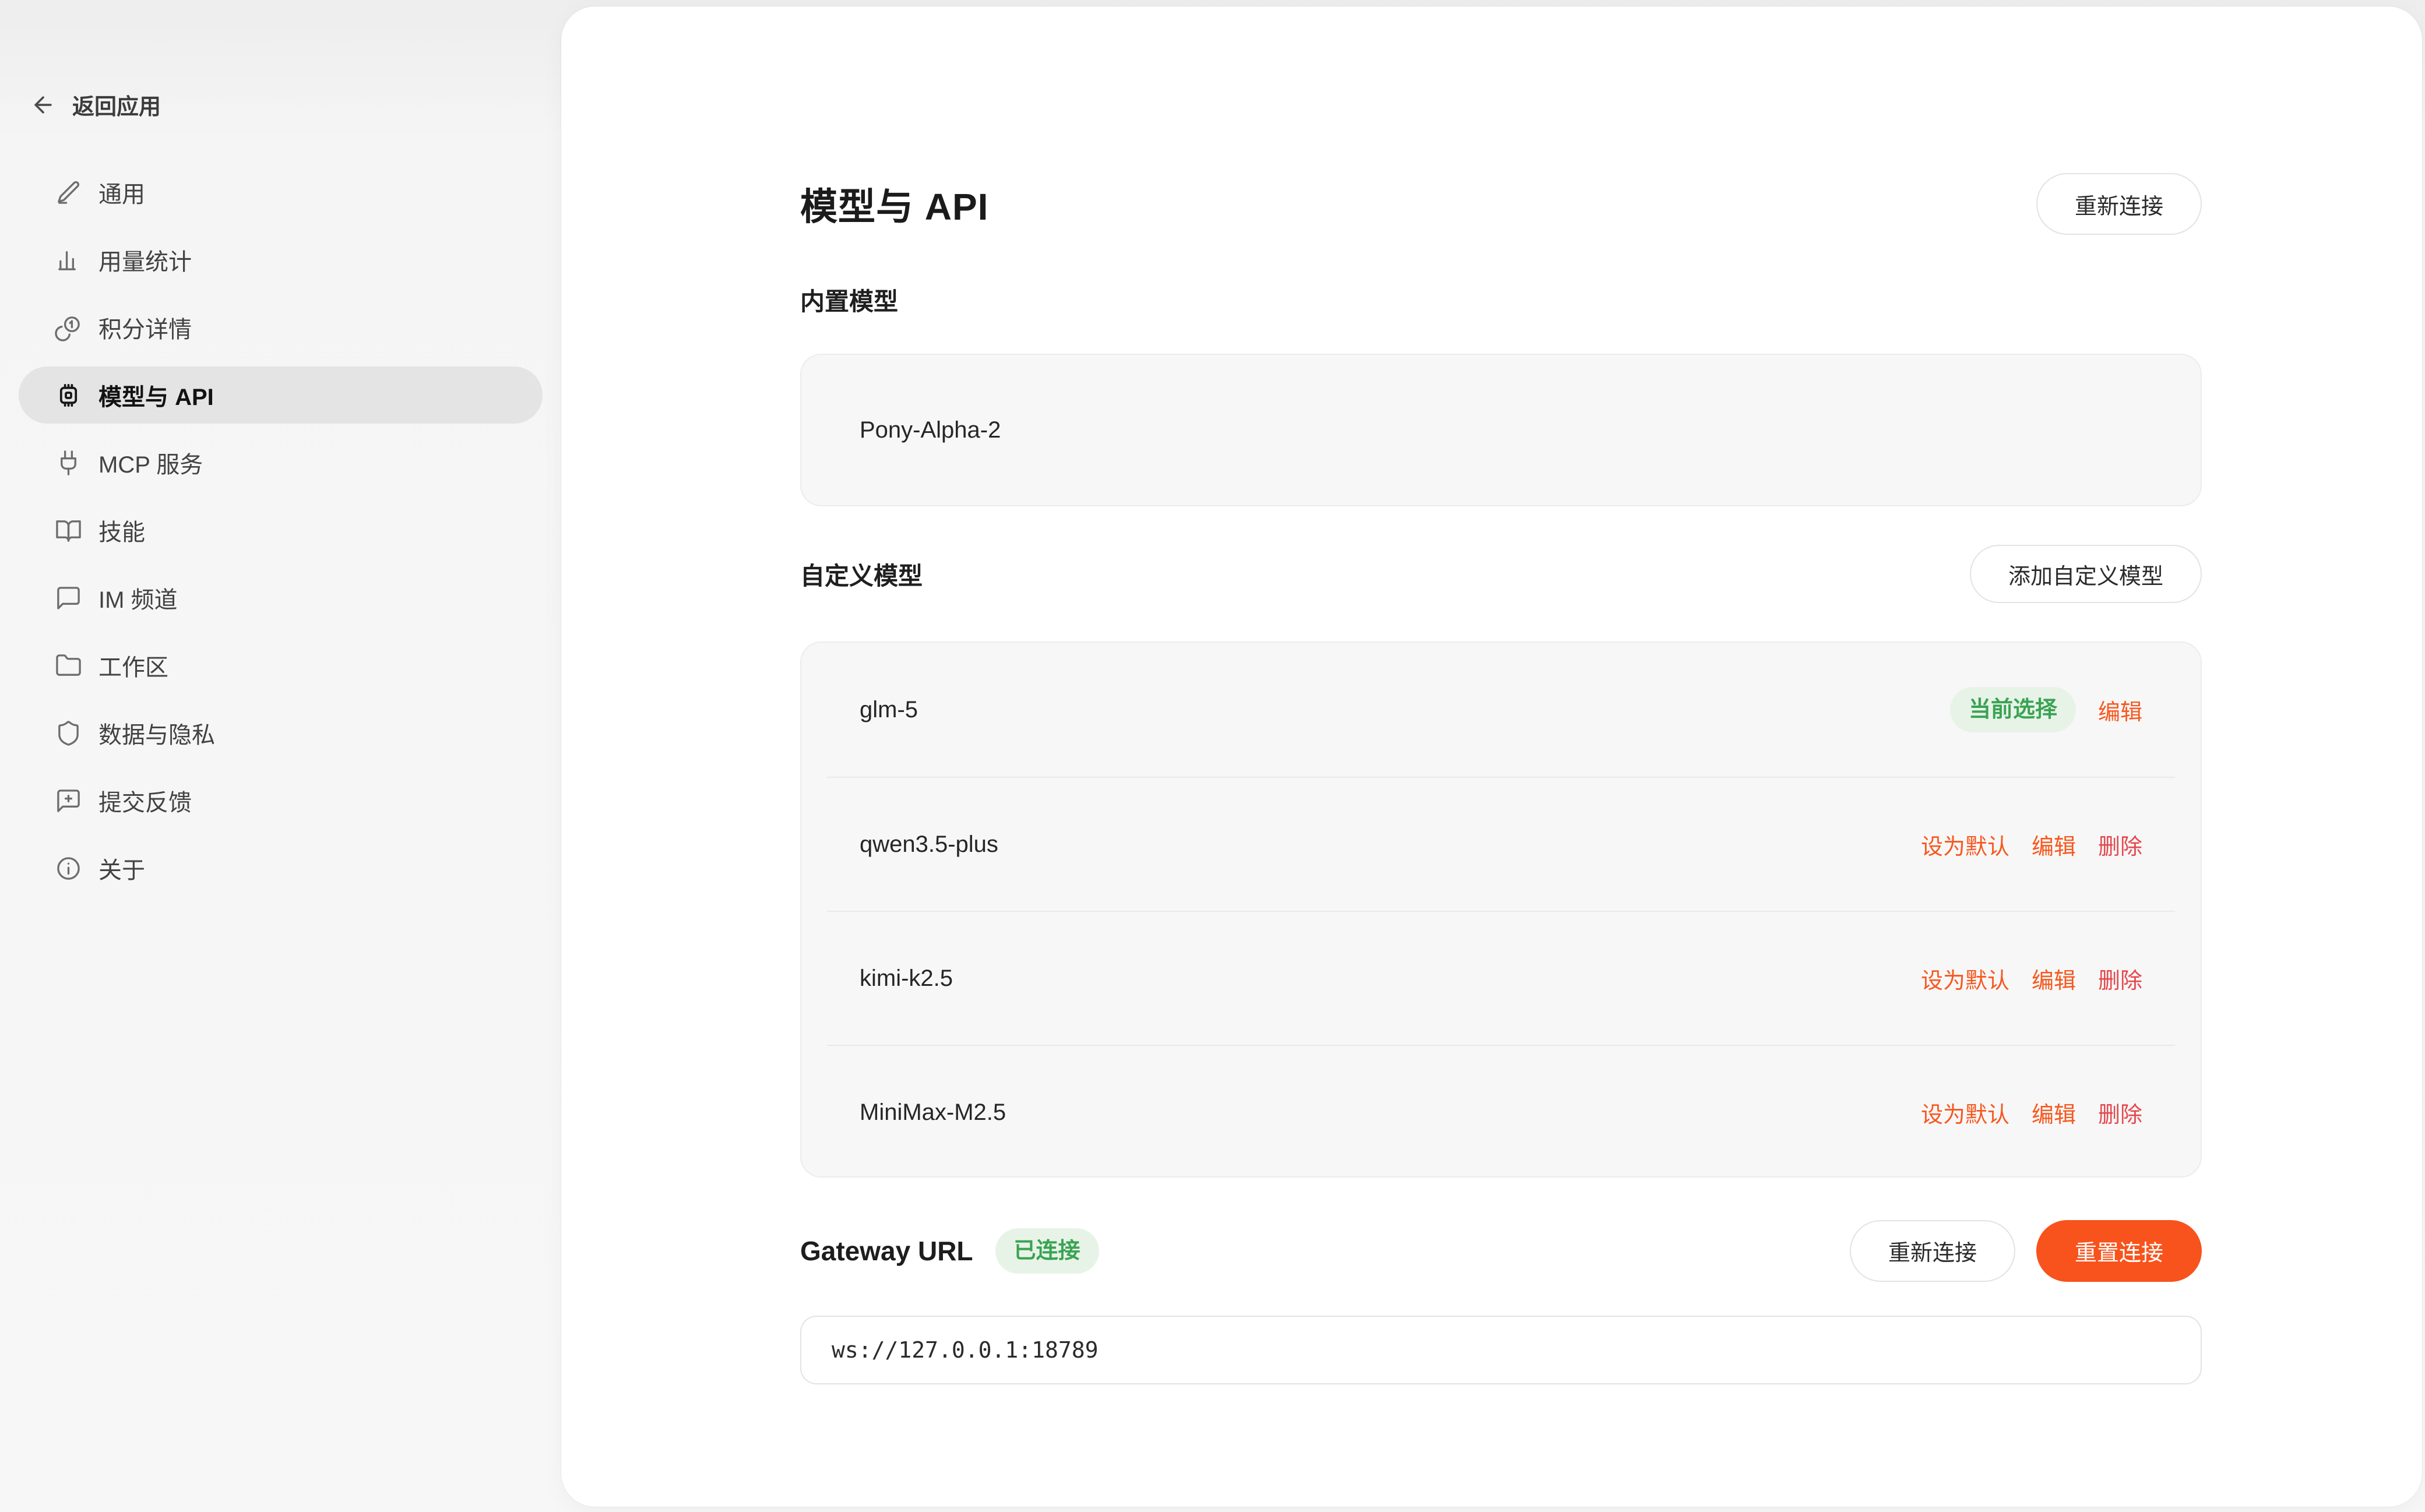 Image resolution: width=2425 pixels, height=1512 pixels. I want to click on message-square-icon, so click(68, 598).